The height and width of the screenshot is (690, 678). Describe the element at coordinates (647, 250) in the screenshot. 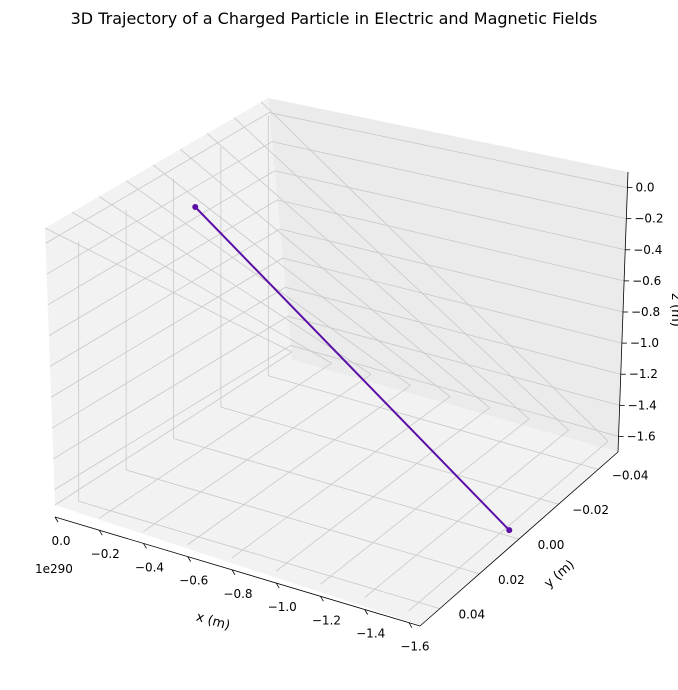

I see `z-tick-label: −0.4` at that location.